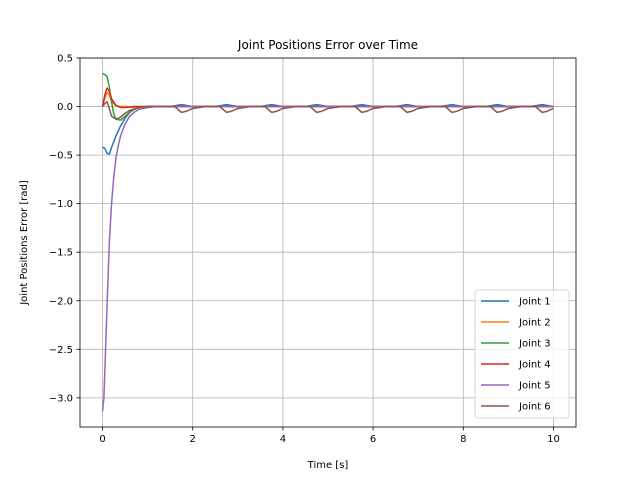 This screenshot has height=480, width=640. Describe the element at coordinates (283, 439) in the screenshot. I see `x-tick-label: 4` at that location.